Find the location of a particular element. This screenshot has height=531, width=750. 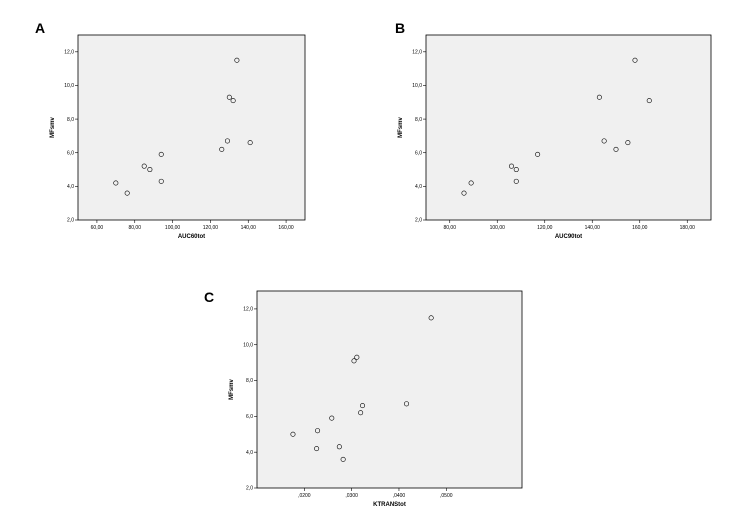

panel-a-x-tick-label: 120,00 is located at coordinates (211, 228).